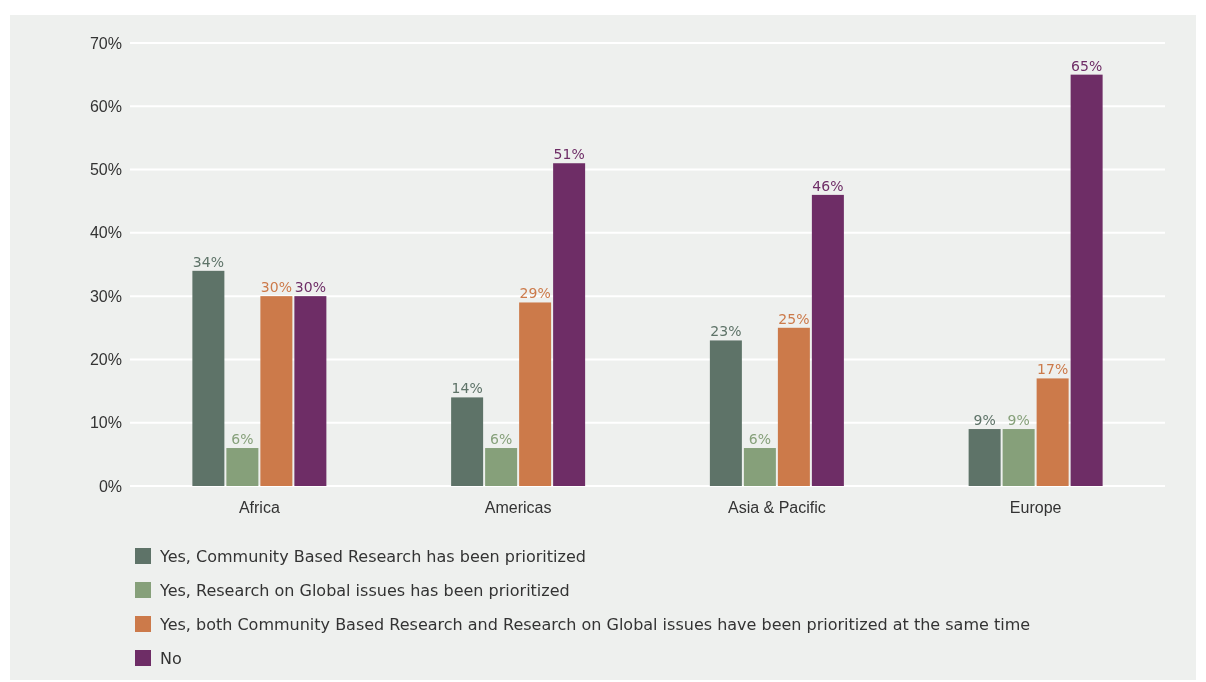 Image resolution: width=1206 pixels, height=682 pixels. Describe the element at coordinates (1053, 369) in the screenshot. I see `data-label: 17%` at that location.